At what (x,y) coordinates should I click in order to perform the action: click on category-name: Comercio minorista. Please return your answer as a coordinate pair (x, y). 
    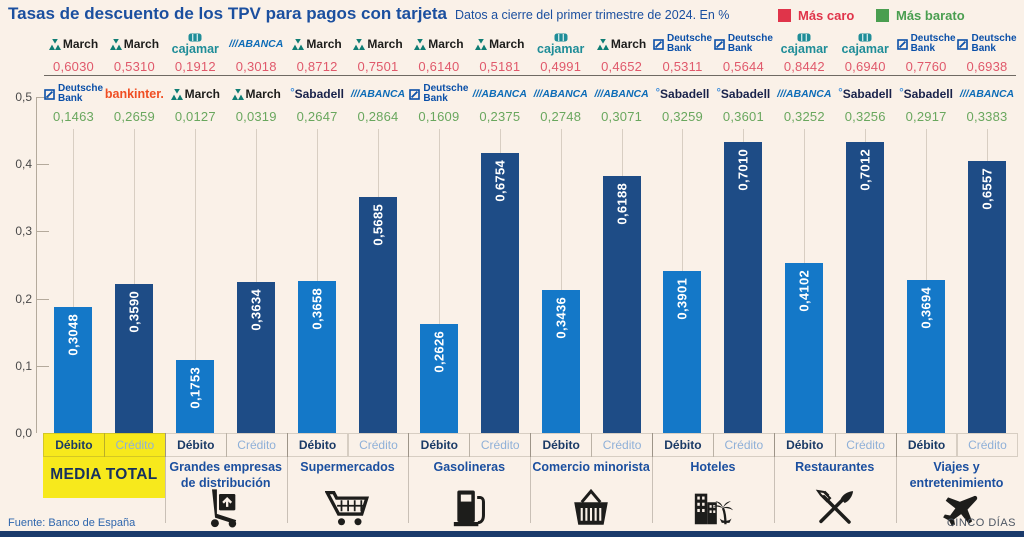
    Looking at the image, I should click on (591, 467).